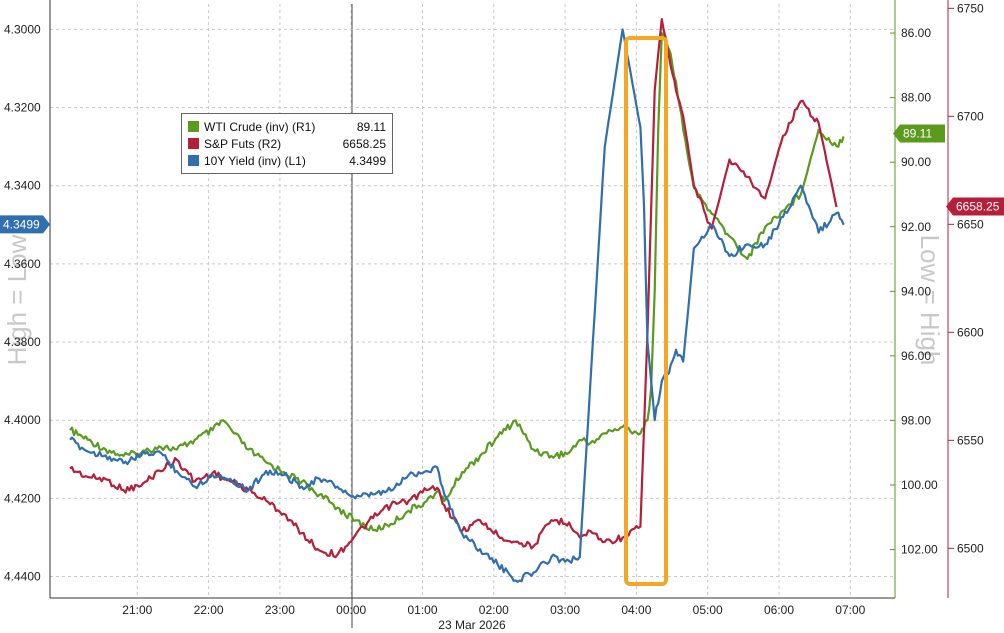 The height and width of the screenshot is (633, 1004). I want to click on spx-value-badge-bg, so click(975, 206).